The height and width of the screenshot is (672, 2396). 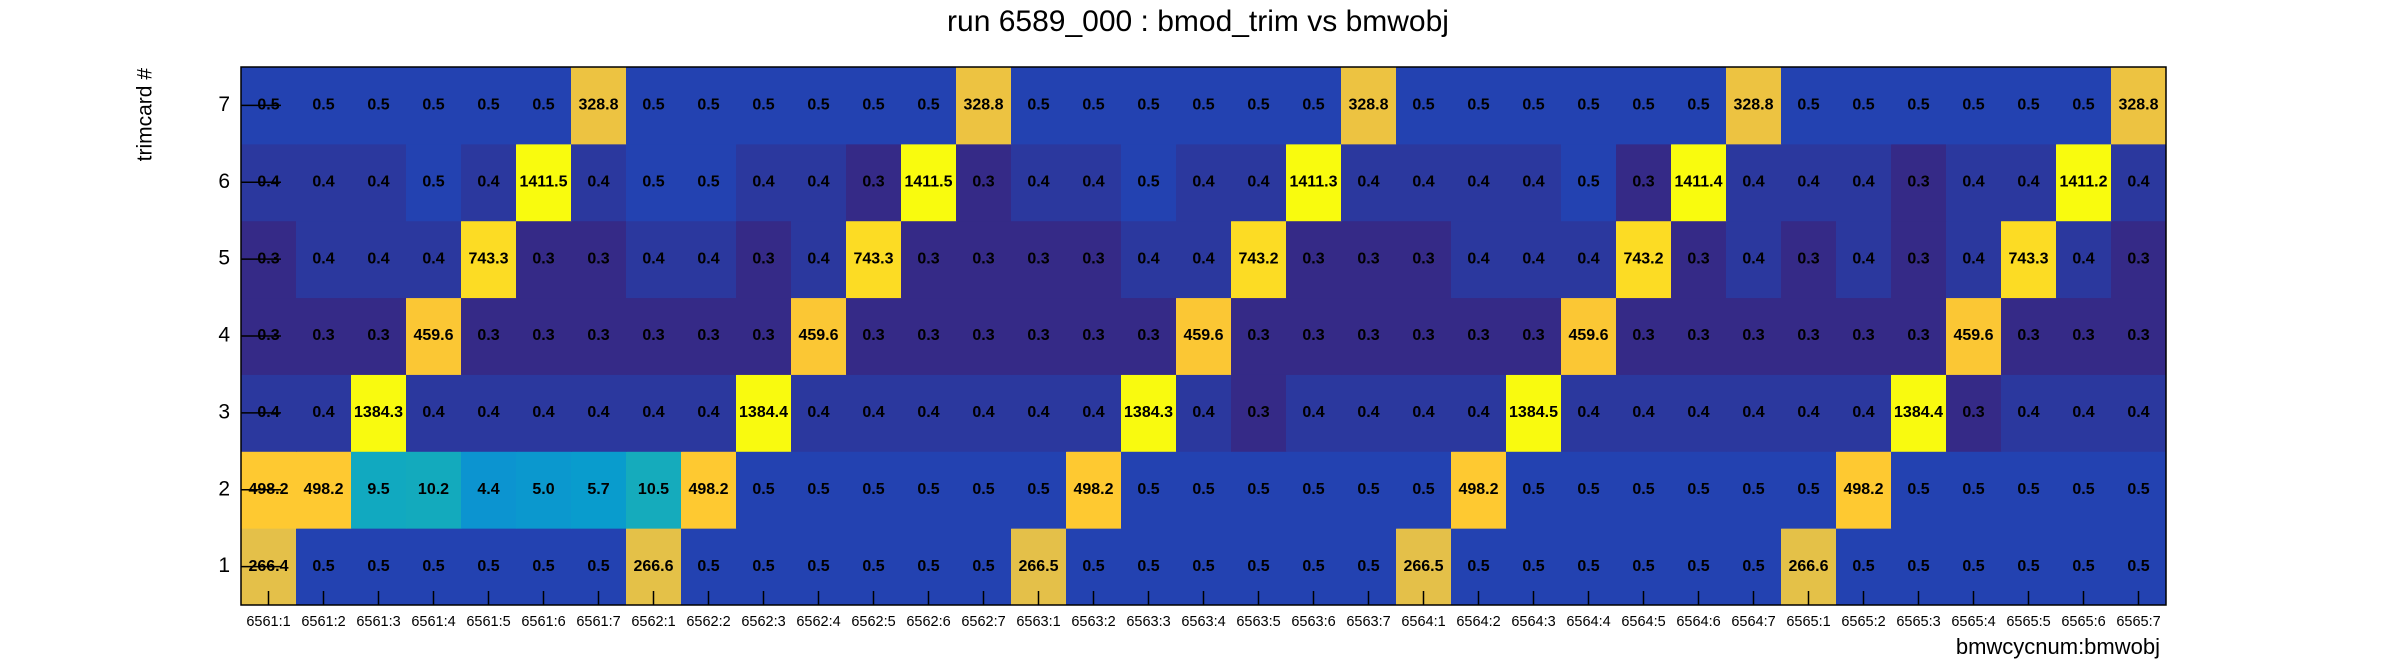 What do you see at coordinates (1973, 622) in the screenshot?
I see `x-tick-label: 6565:4` at bounding box center [1973, 622].